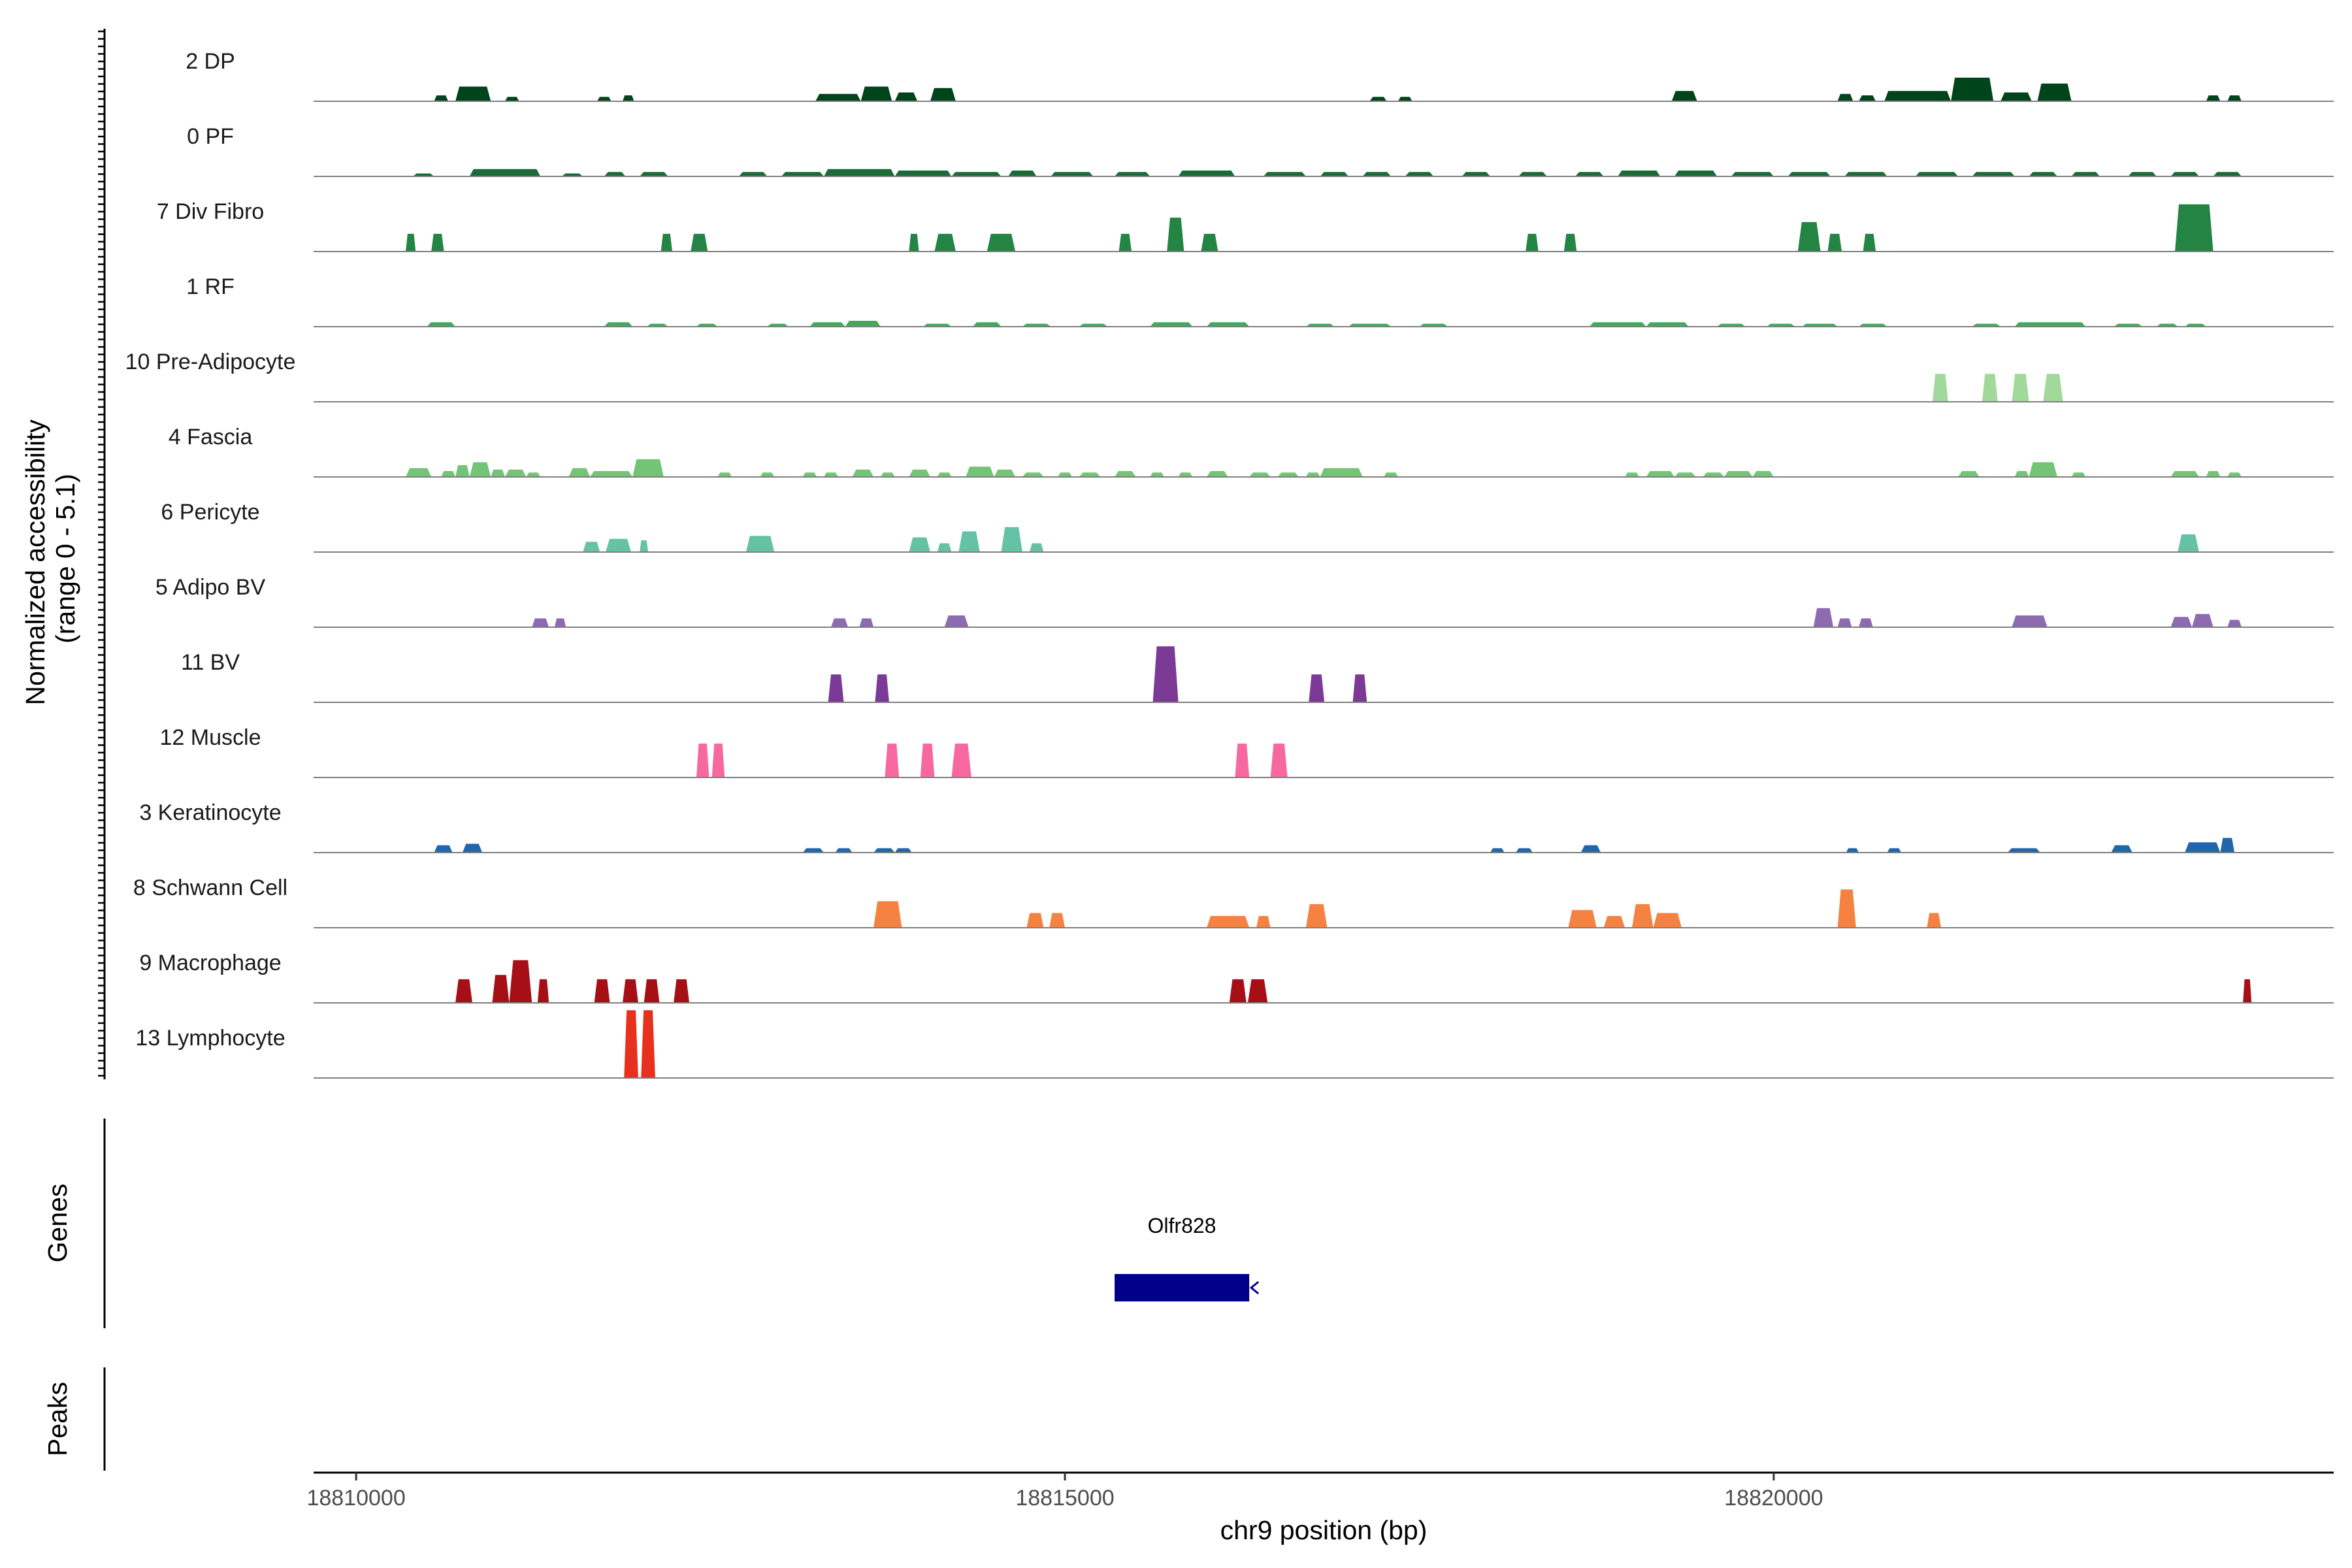 The width and height of the screenshot is (2352, 1568). Describe the element at coordinates (101, 553) in the screenshot. I see `track-y-axis-ticks` at that location.